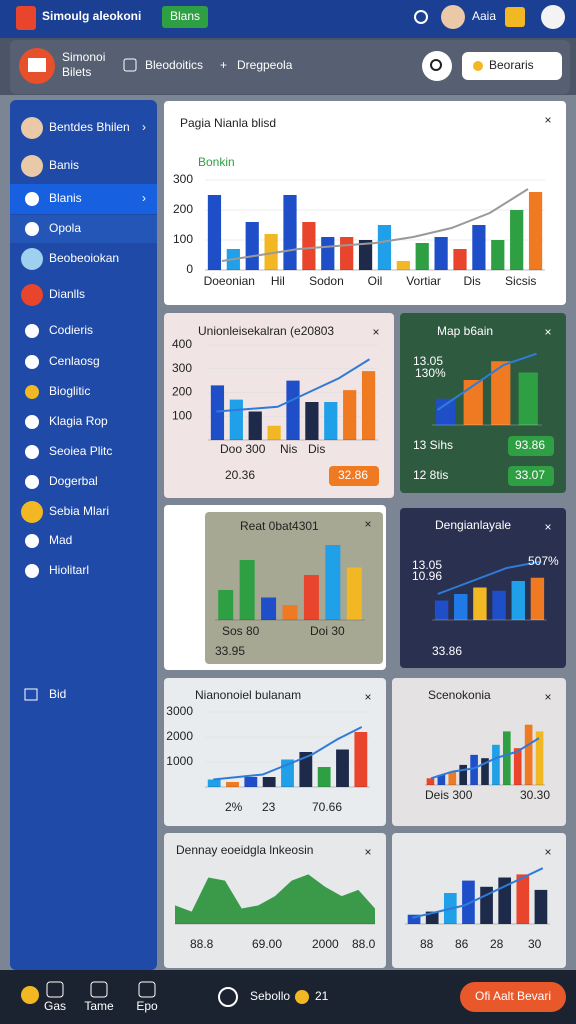 The width and height of the screenshot is (576, 1024). What do you see at coordinates (275, 899) in the screenshot?
I see `area` at bounding box center [275, 899].